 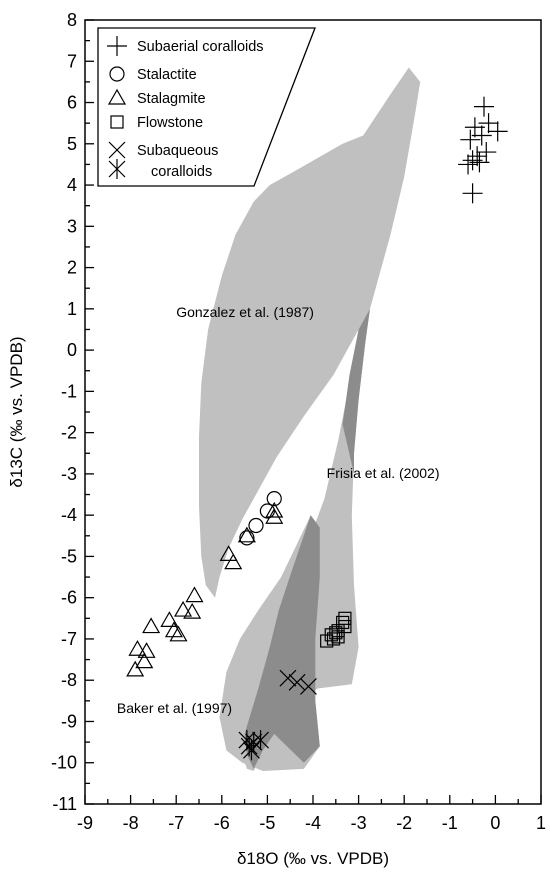 I want to click on x-tick-label: 1, so click(x=541, y=823).